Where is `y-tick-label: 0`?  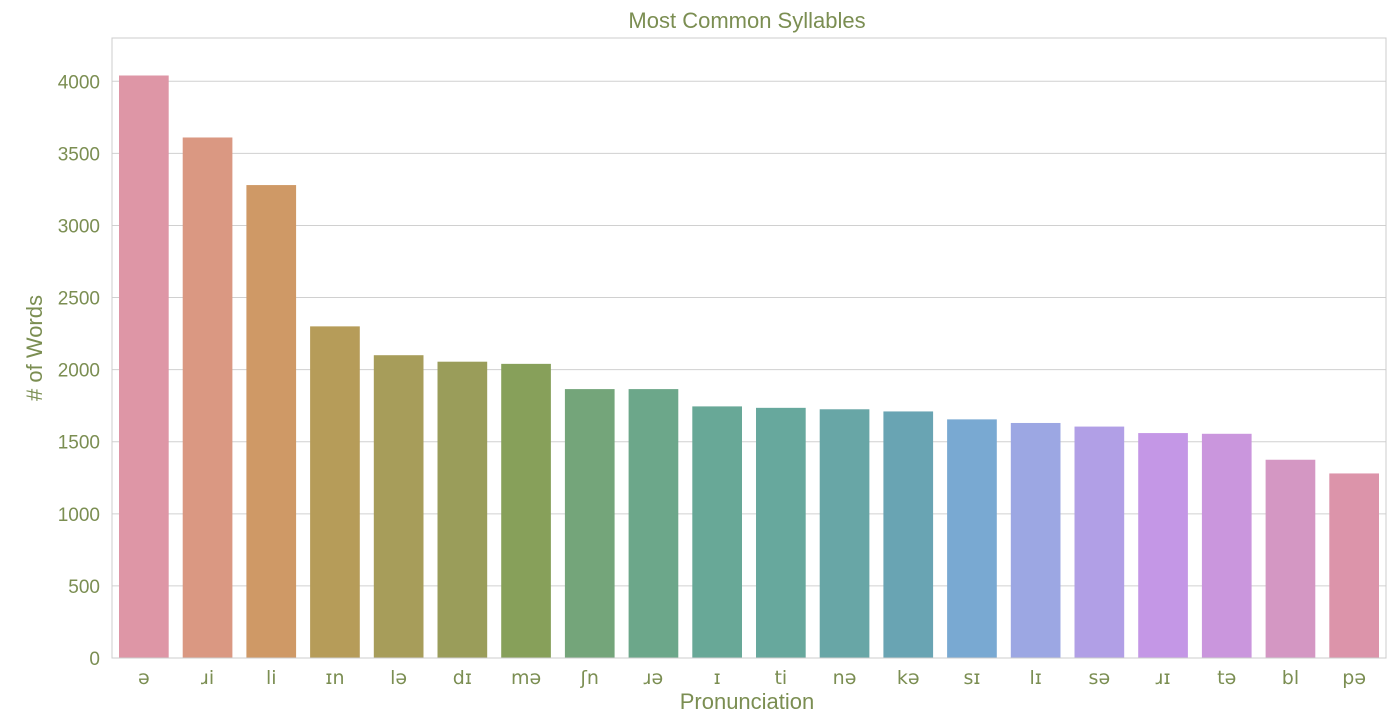 y-tick-label: 0 is located at coordinates (94, 659).